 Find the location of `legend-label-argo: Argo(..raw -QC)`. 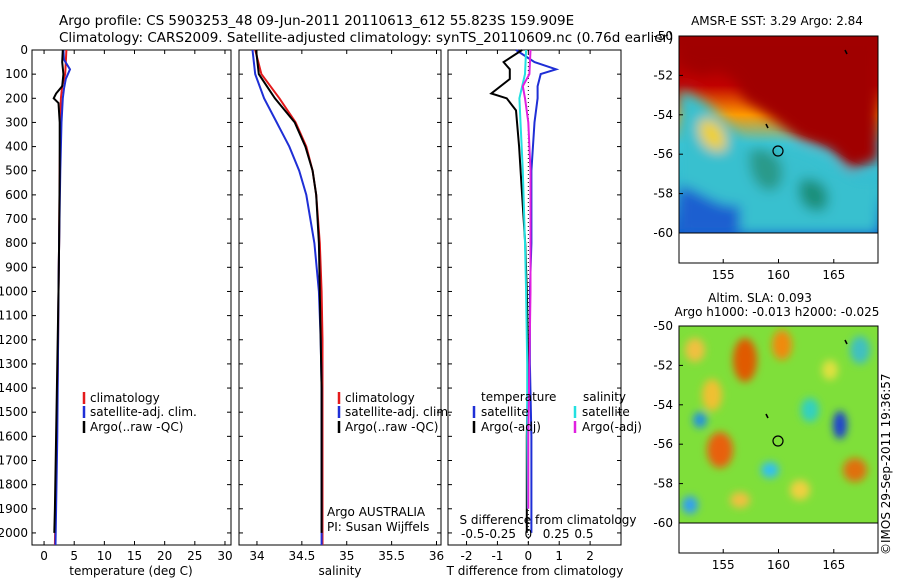

legend-label-argo: Argo(..raw -QC) is located at coordinates (391, 427).